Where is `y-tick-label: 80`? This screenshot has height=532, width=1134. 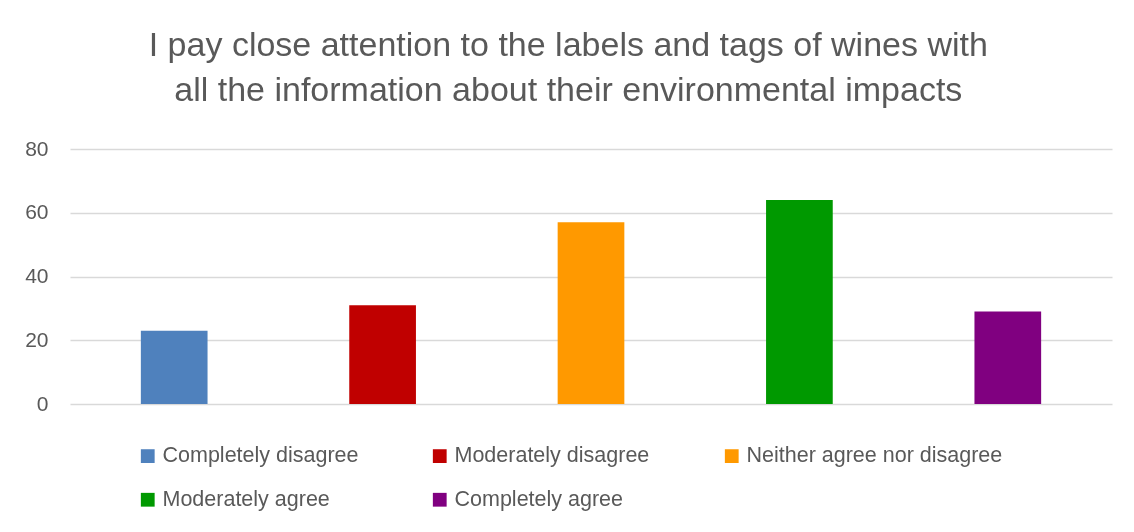 y-tick-label: 80 is located at coordinates (37, 148).